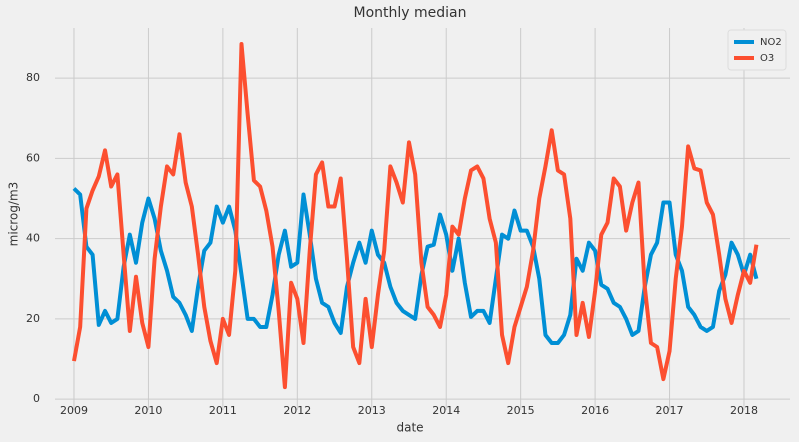 Image resolution: width=799 pixels, height=442 pixels. What do you see at coordinates (297, 410) in the screenshot?
I see `x-tick-label: 2012` at bounding box center [297, 410].